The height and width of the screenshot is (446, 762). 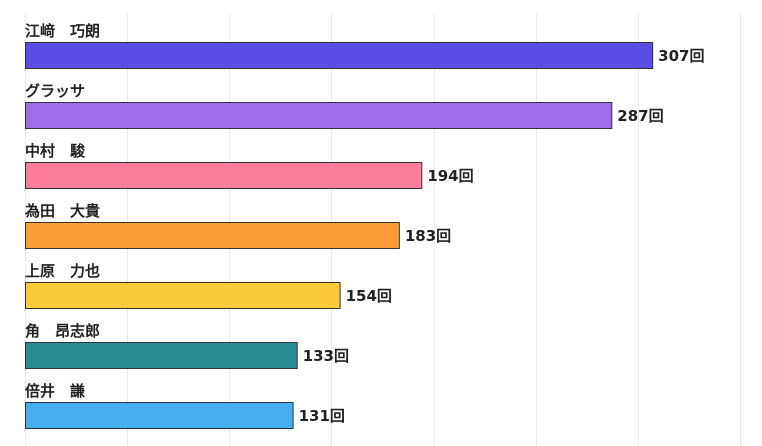 What do you see at coordinates (62, 271) in the screenshot?
I see `category-label: 上原 力也` at bounding box center [62, 271].